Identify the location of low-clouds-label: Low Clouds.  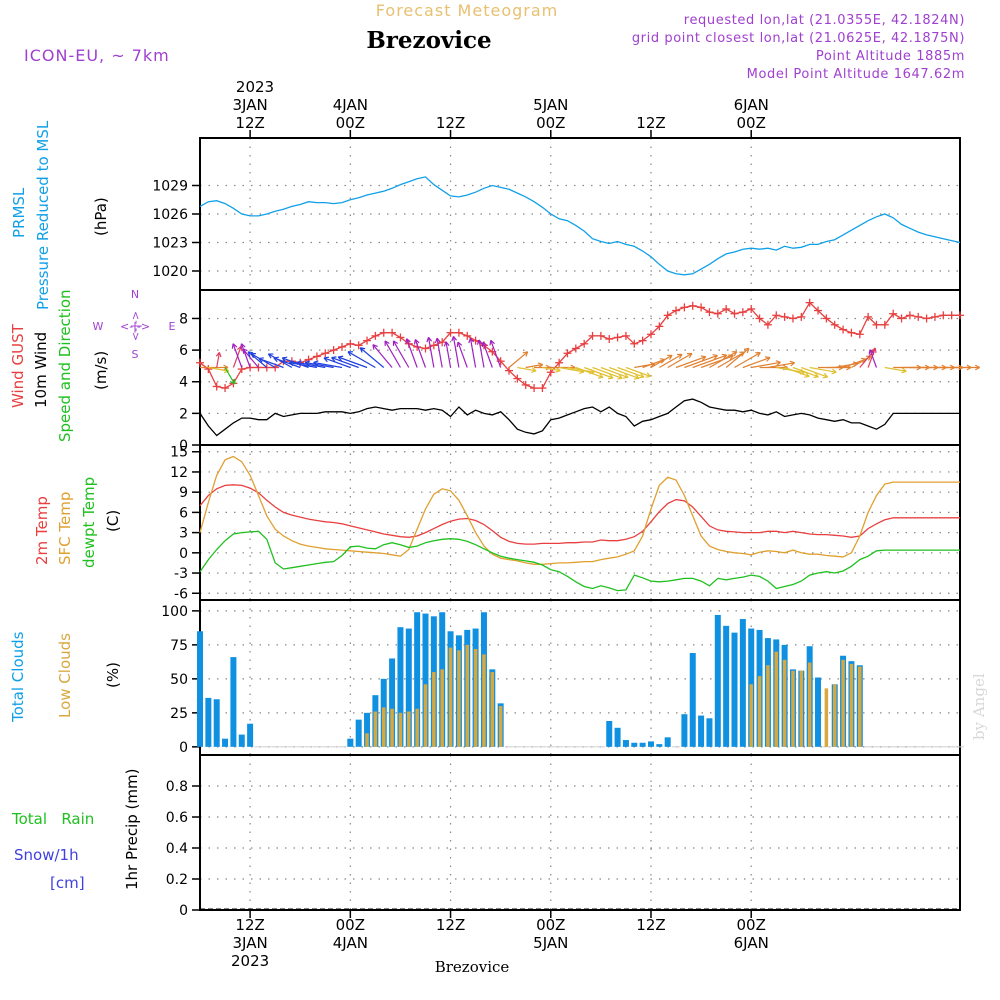
(65, 675).